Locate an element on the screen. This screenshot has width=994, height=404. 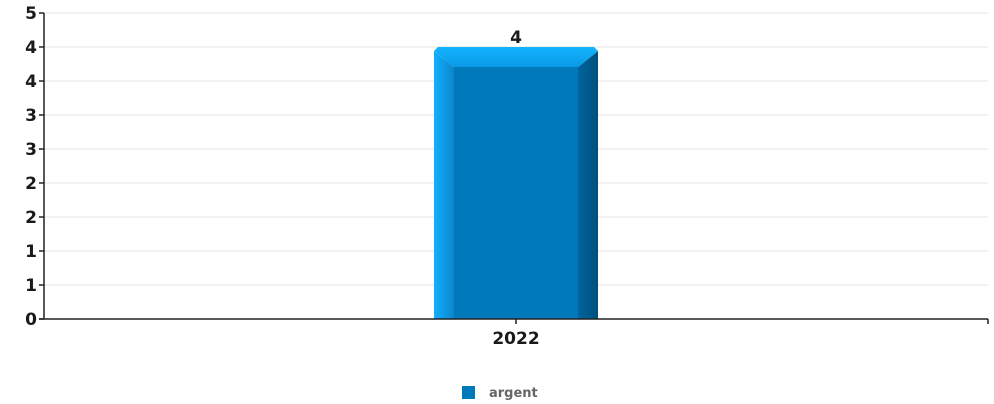
bar-front-face is located at coordinates (516, 193).